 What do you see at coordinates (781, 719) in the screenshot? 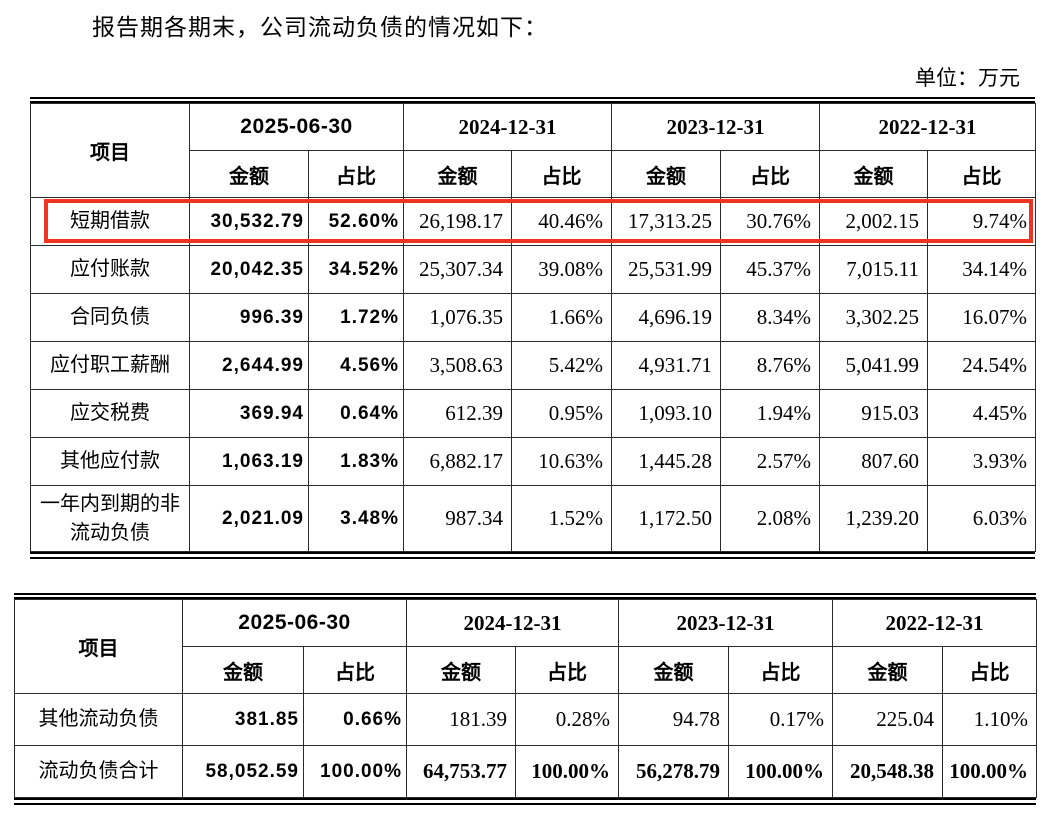
I see `ratio-cell: 0.17%` at bounding box center [781, 719].